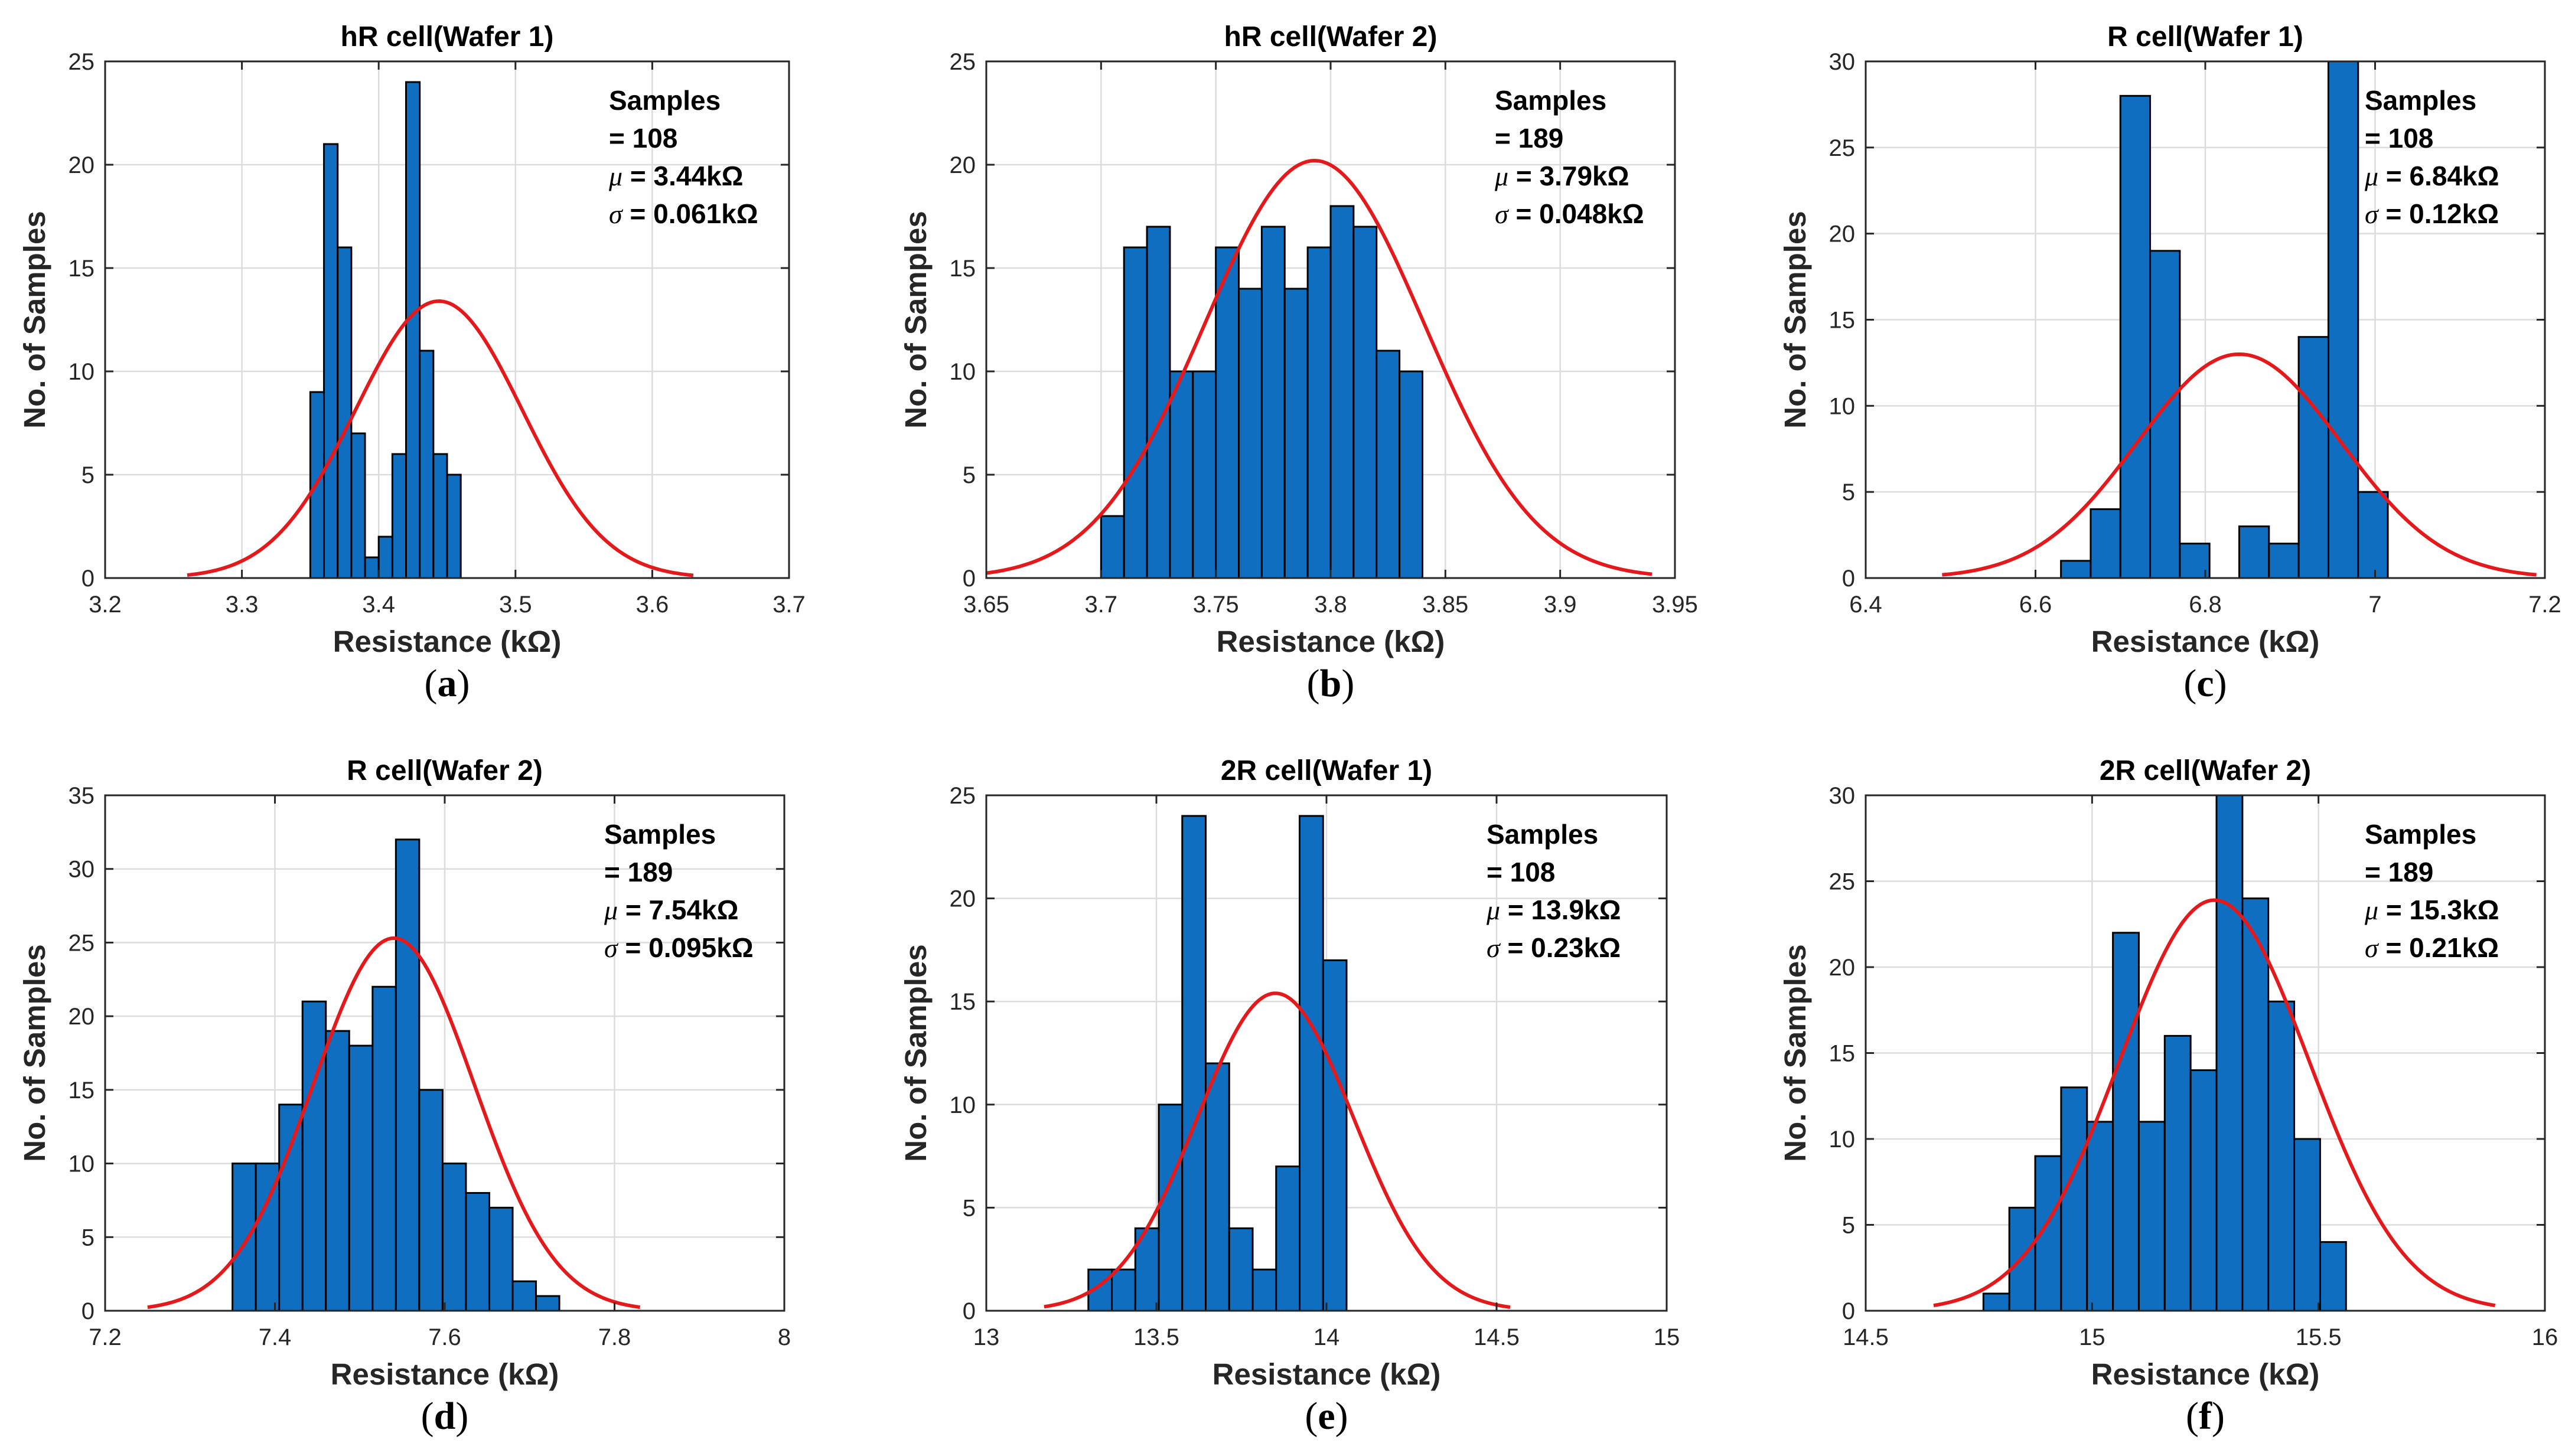 The image size is (2575, 1456). I want to click on x-tick-label: 6.4, so click(1866, 605).